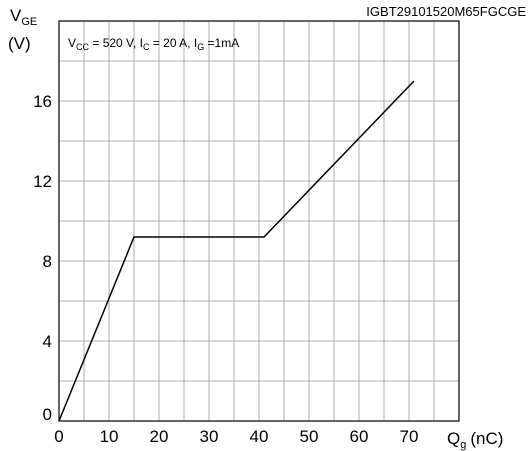  I want to click on part-number: IGBT29101520M65FGCGE, so click(446, 11).